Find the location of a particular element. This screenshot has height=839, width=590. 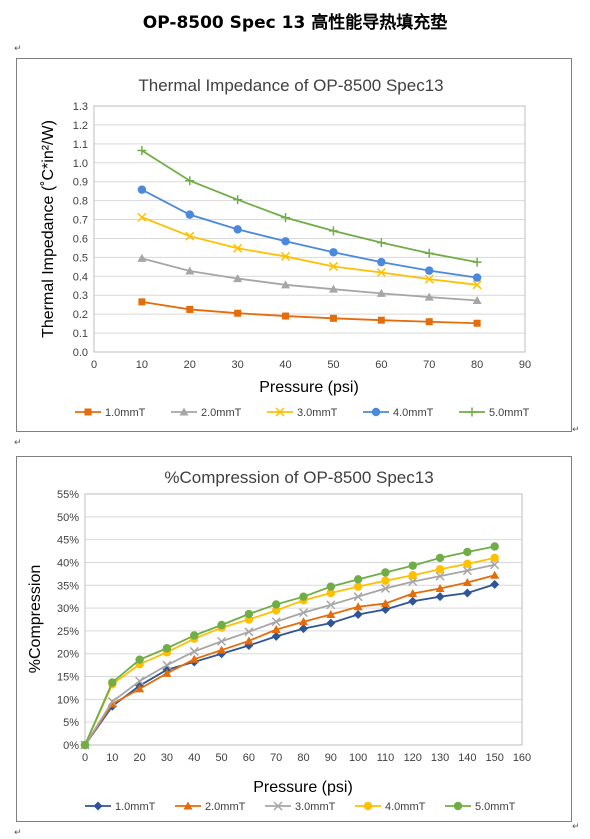

series-5.0mmT is located at coordinates (309, 206).